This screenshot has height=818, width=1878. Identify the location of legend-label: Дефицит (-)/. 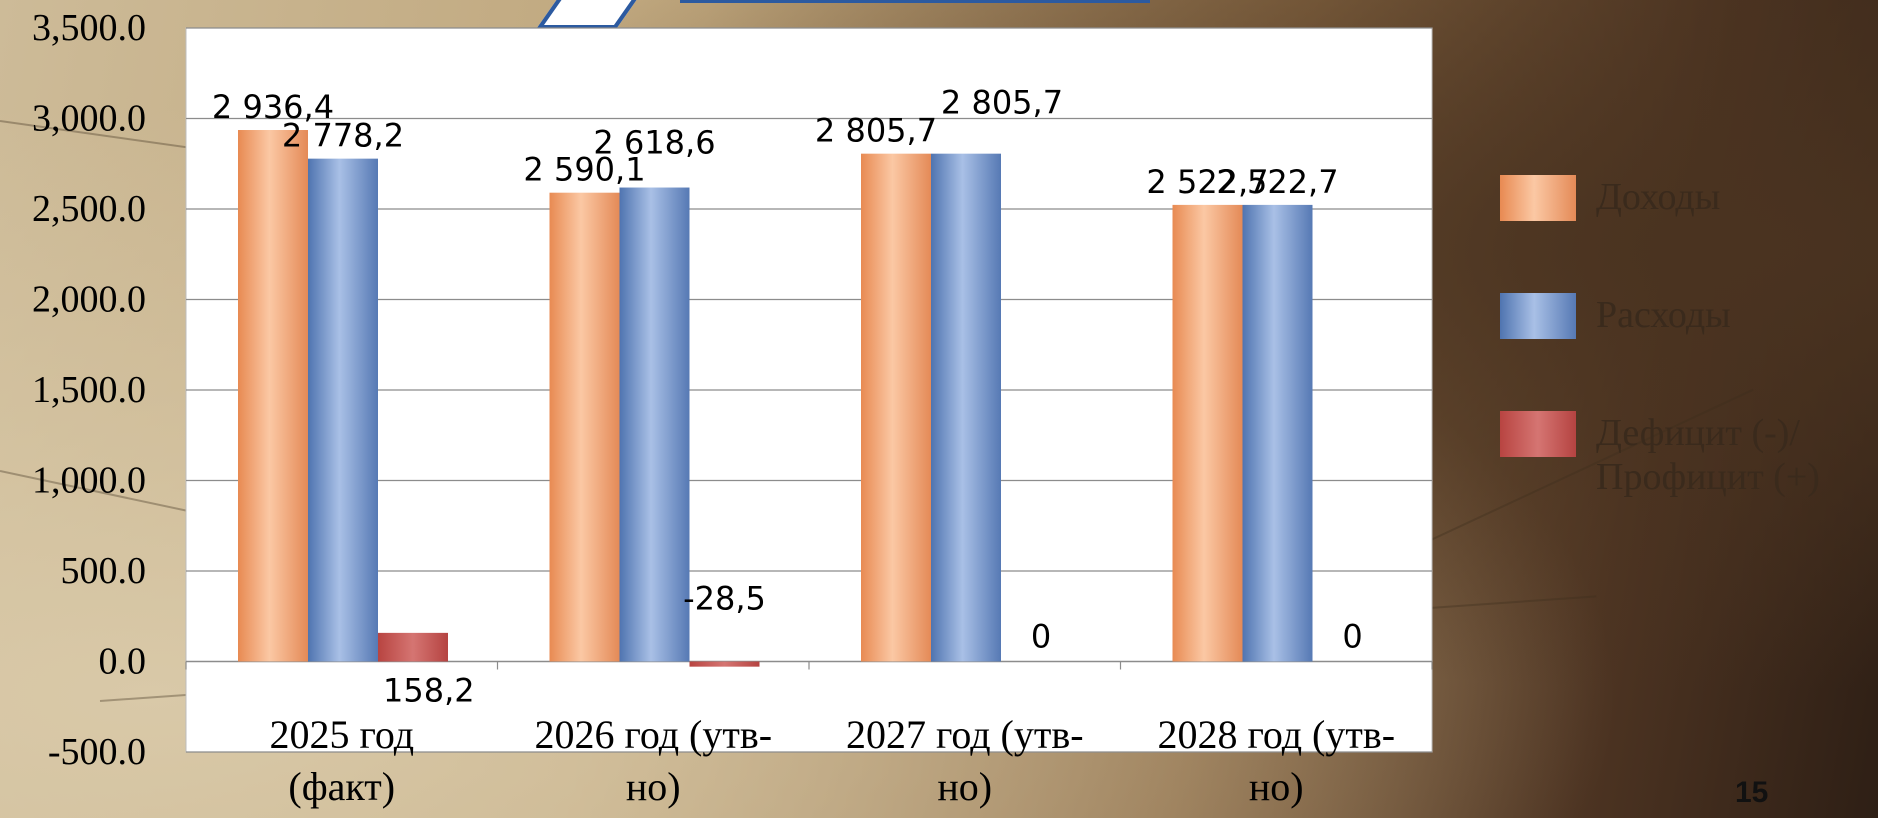
(1698, 433).